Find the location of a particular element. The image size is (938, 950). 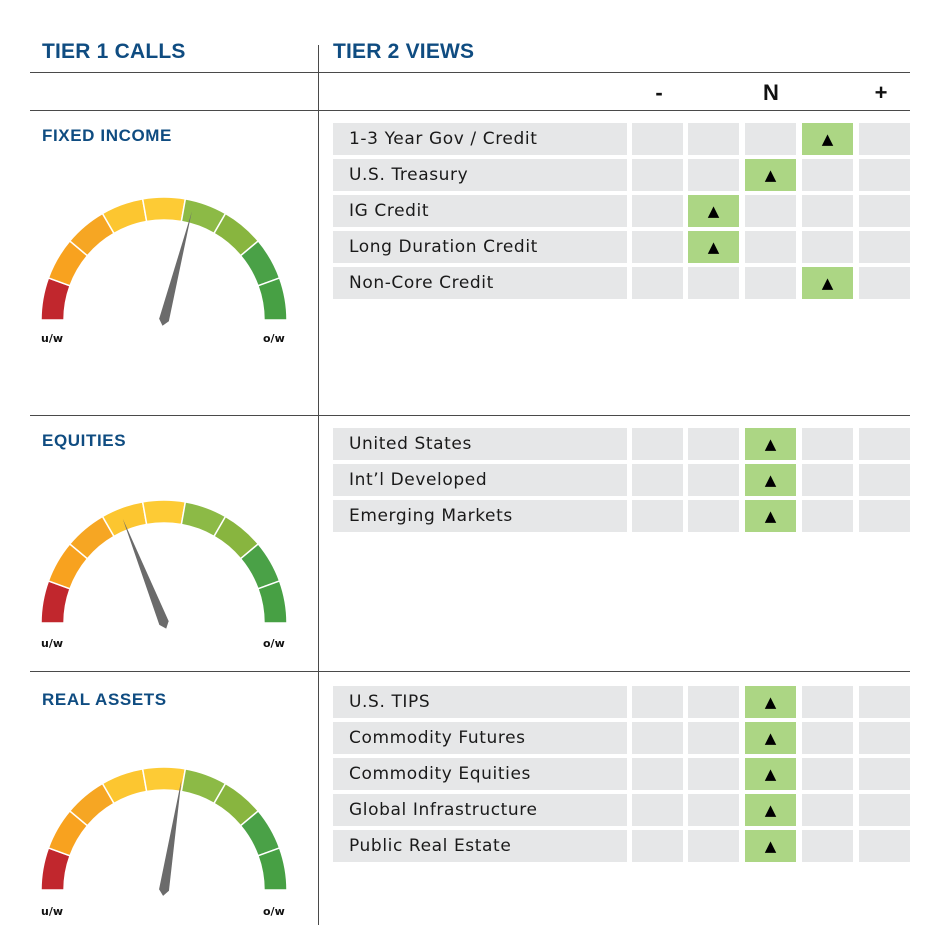

fixed-income-gauge is located at coordinates (164, 261).